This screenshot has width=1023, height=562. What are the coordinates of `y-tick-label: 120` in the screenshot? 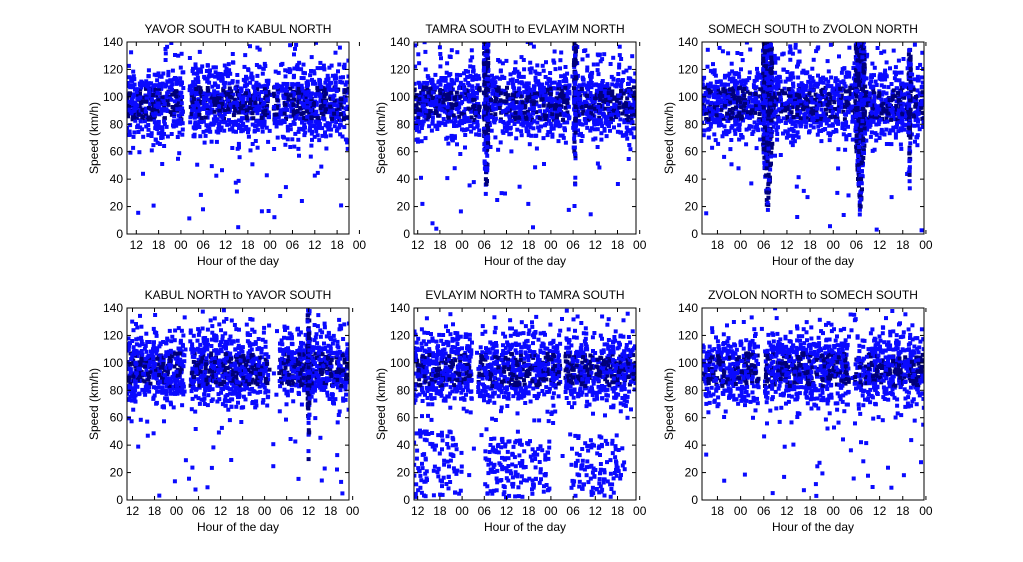 It's located at (113, 69).